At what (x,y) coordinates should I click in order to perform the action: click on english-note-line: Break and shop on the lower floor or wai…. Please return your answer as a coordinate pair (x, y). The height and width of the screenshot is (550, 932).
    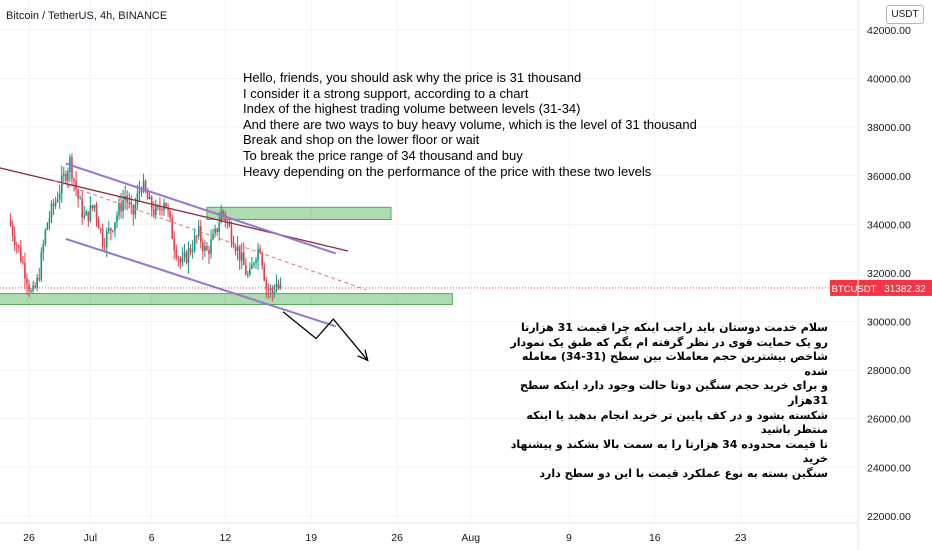
    Looking at the image, I should click on (361, 140).